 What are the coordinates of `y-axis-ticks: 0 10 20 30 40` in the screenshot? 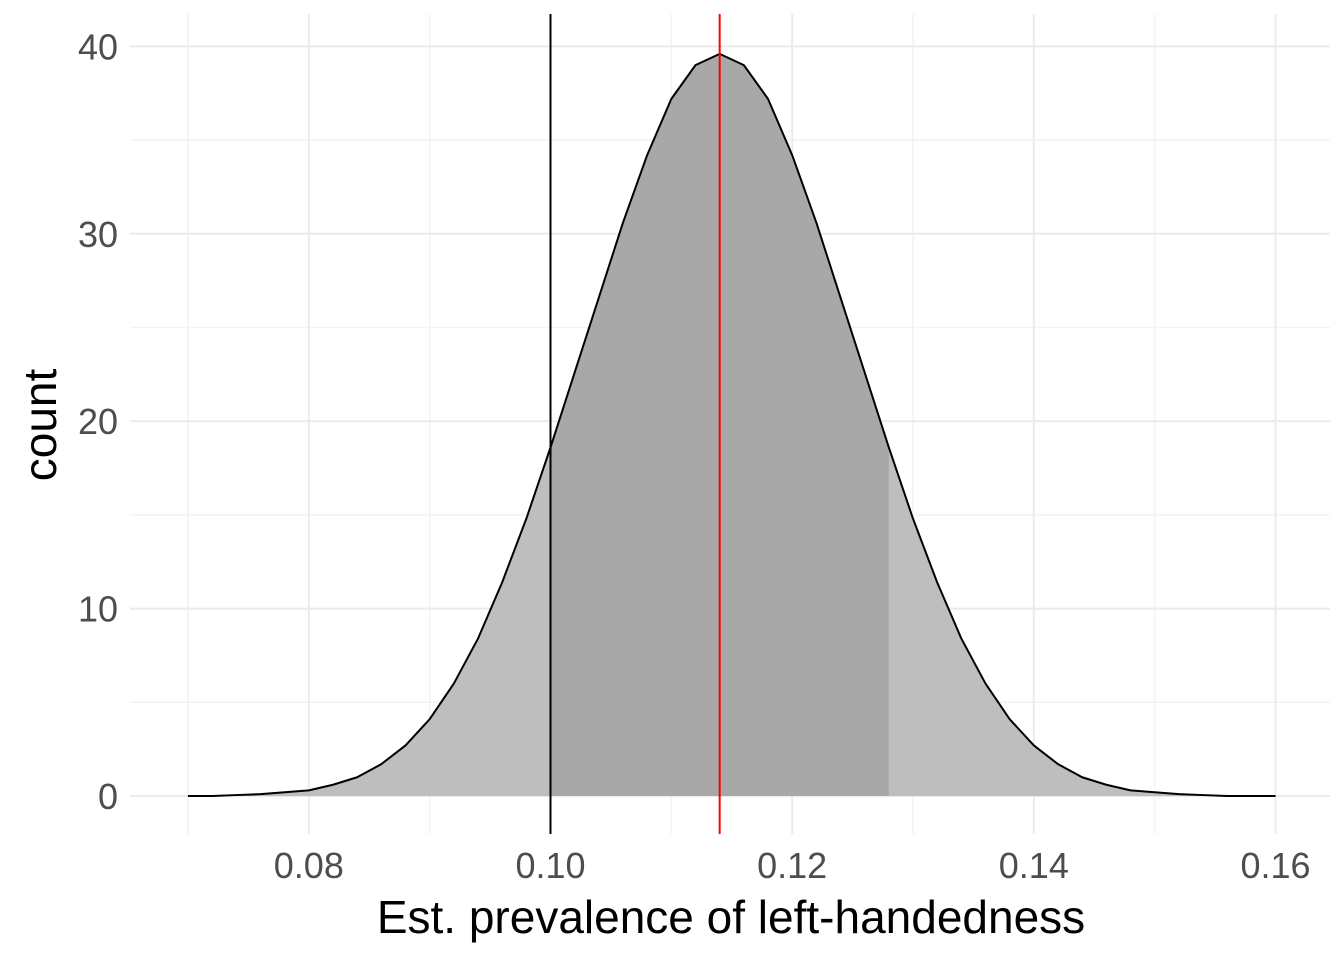 It's located at (98, 421).